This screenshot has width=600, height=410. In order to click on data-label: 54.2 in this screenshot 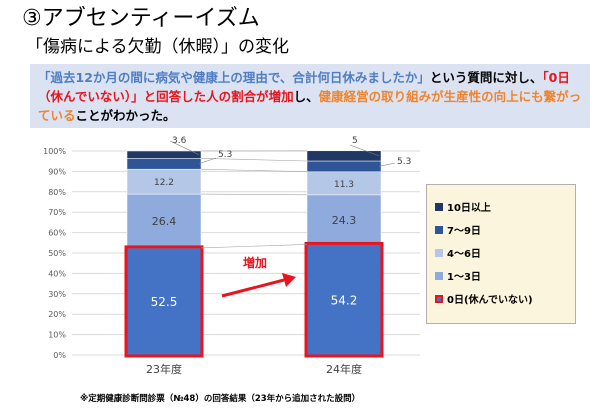, I will do `click(344, 300)`.